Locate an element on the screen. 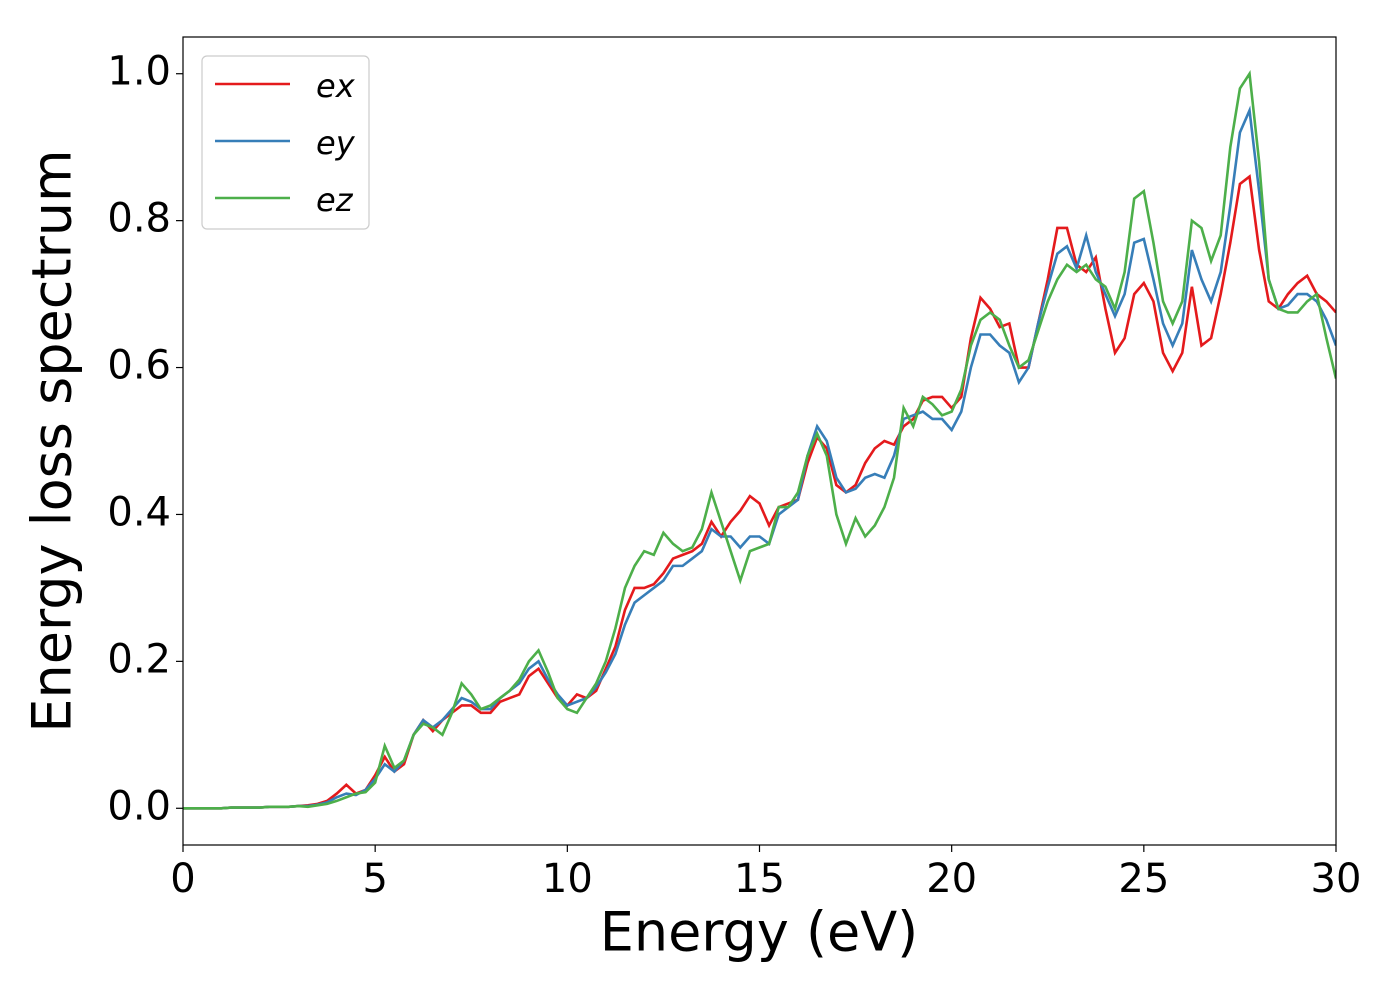 The width and height of the screenshot is (1400, 1000). x-tick-label: 25 is located at coordinates (1143, 879).